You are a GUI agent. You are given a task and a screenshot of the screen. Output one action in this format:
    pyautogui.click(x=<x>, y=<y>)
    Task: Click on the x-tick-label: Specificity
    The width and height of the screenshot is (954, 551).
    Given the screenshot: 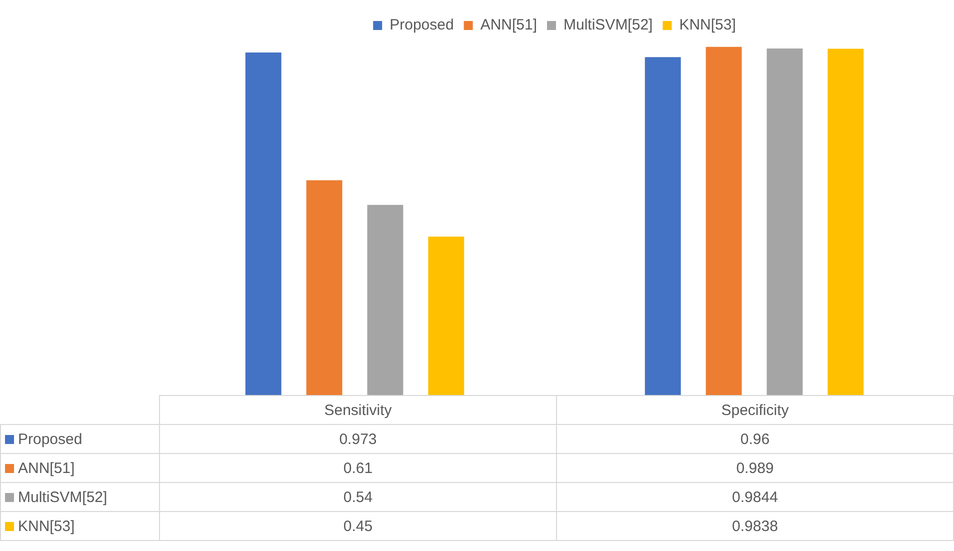 What is the action you would take?
    pyautogui.click(x=755, y=410)
    